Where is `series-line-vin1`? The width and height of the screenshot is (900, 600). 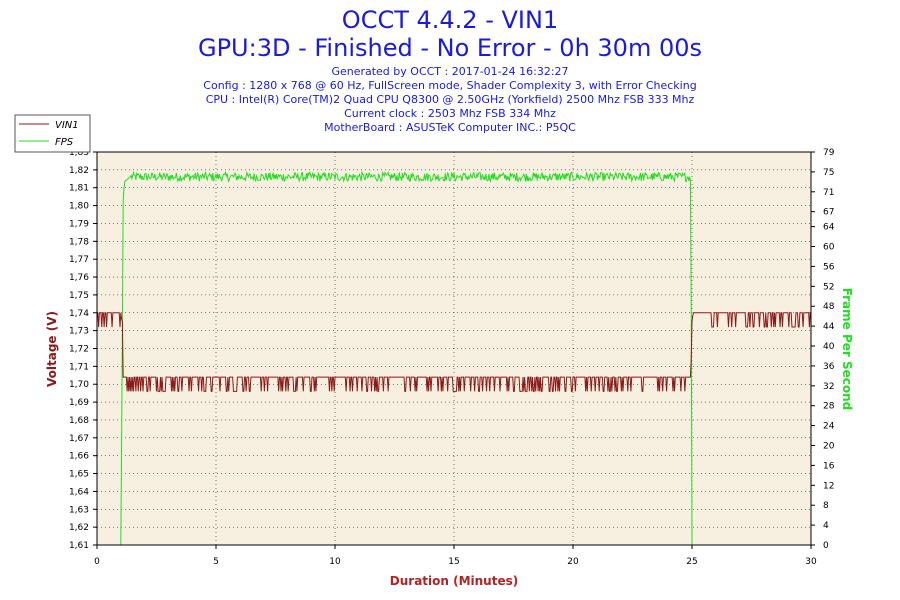 series-line-vin1 is located at coordinates (454, 352).